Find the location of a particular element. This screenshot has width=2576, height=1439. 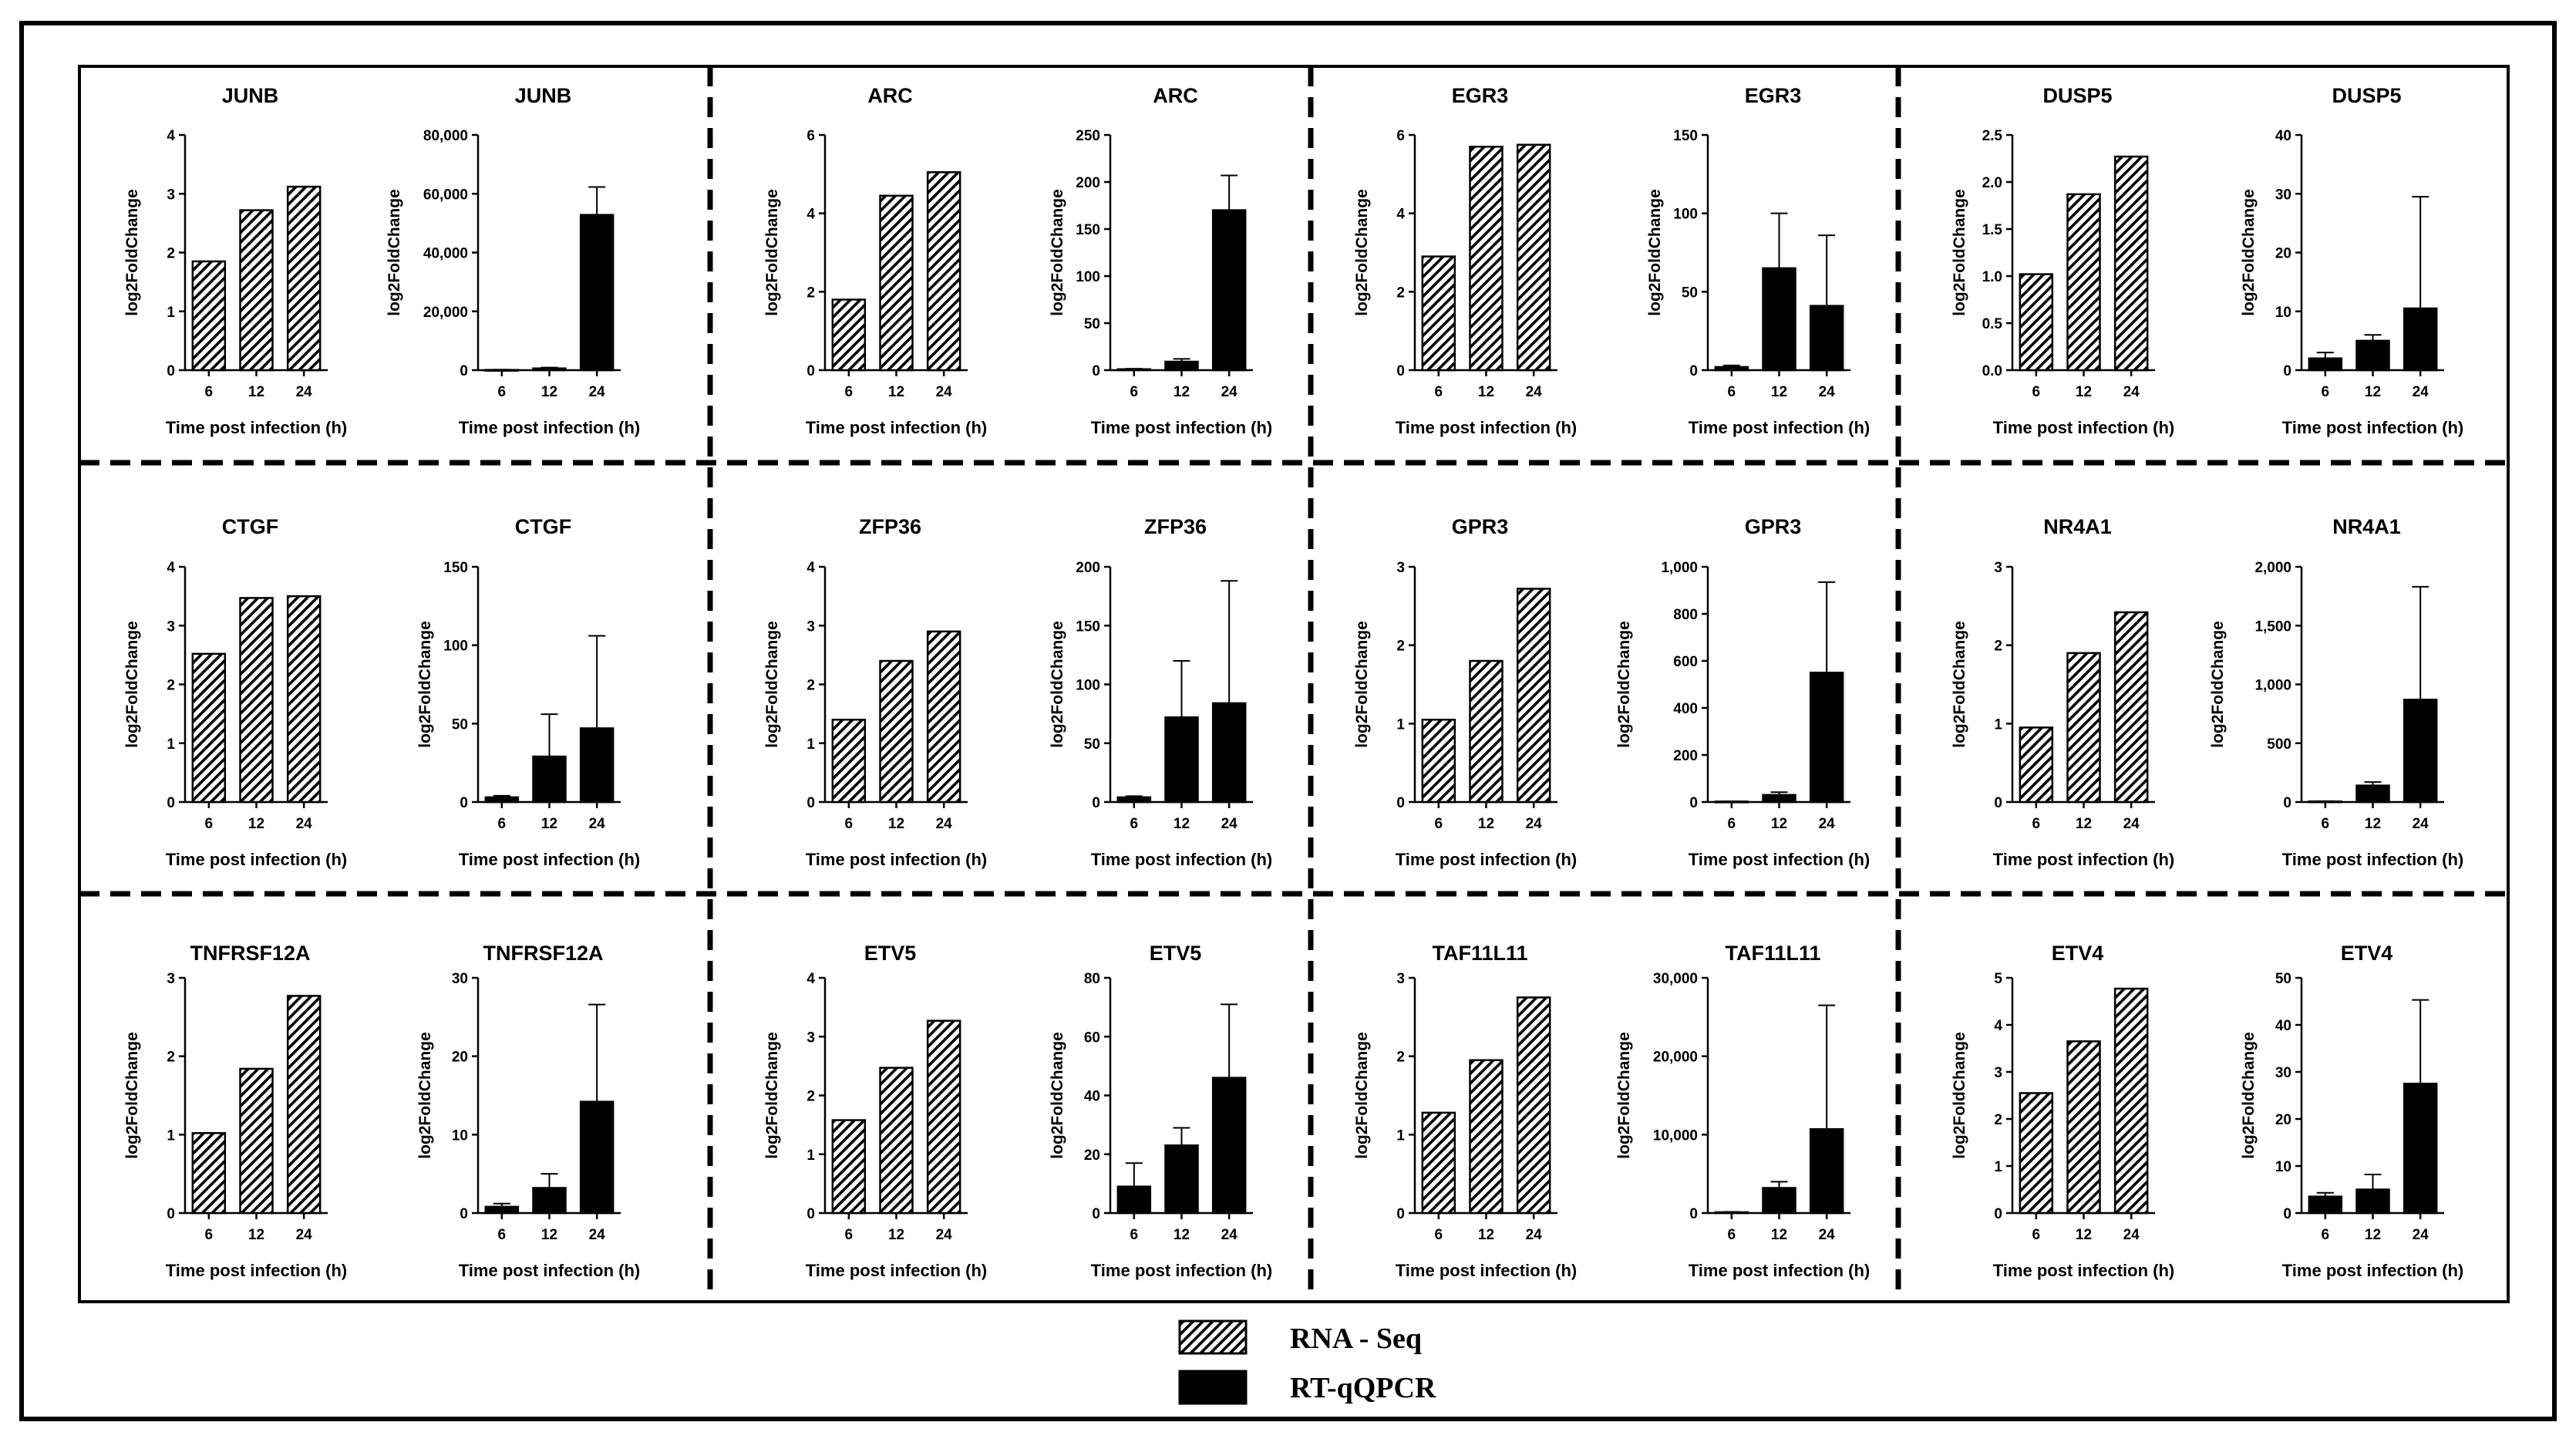

y-tick-label: 1,500 is located at coordinates (2273, 626).